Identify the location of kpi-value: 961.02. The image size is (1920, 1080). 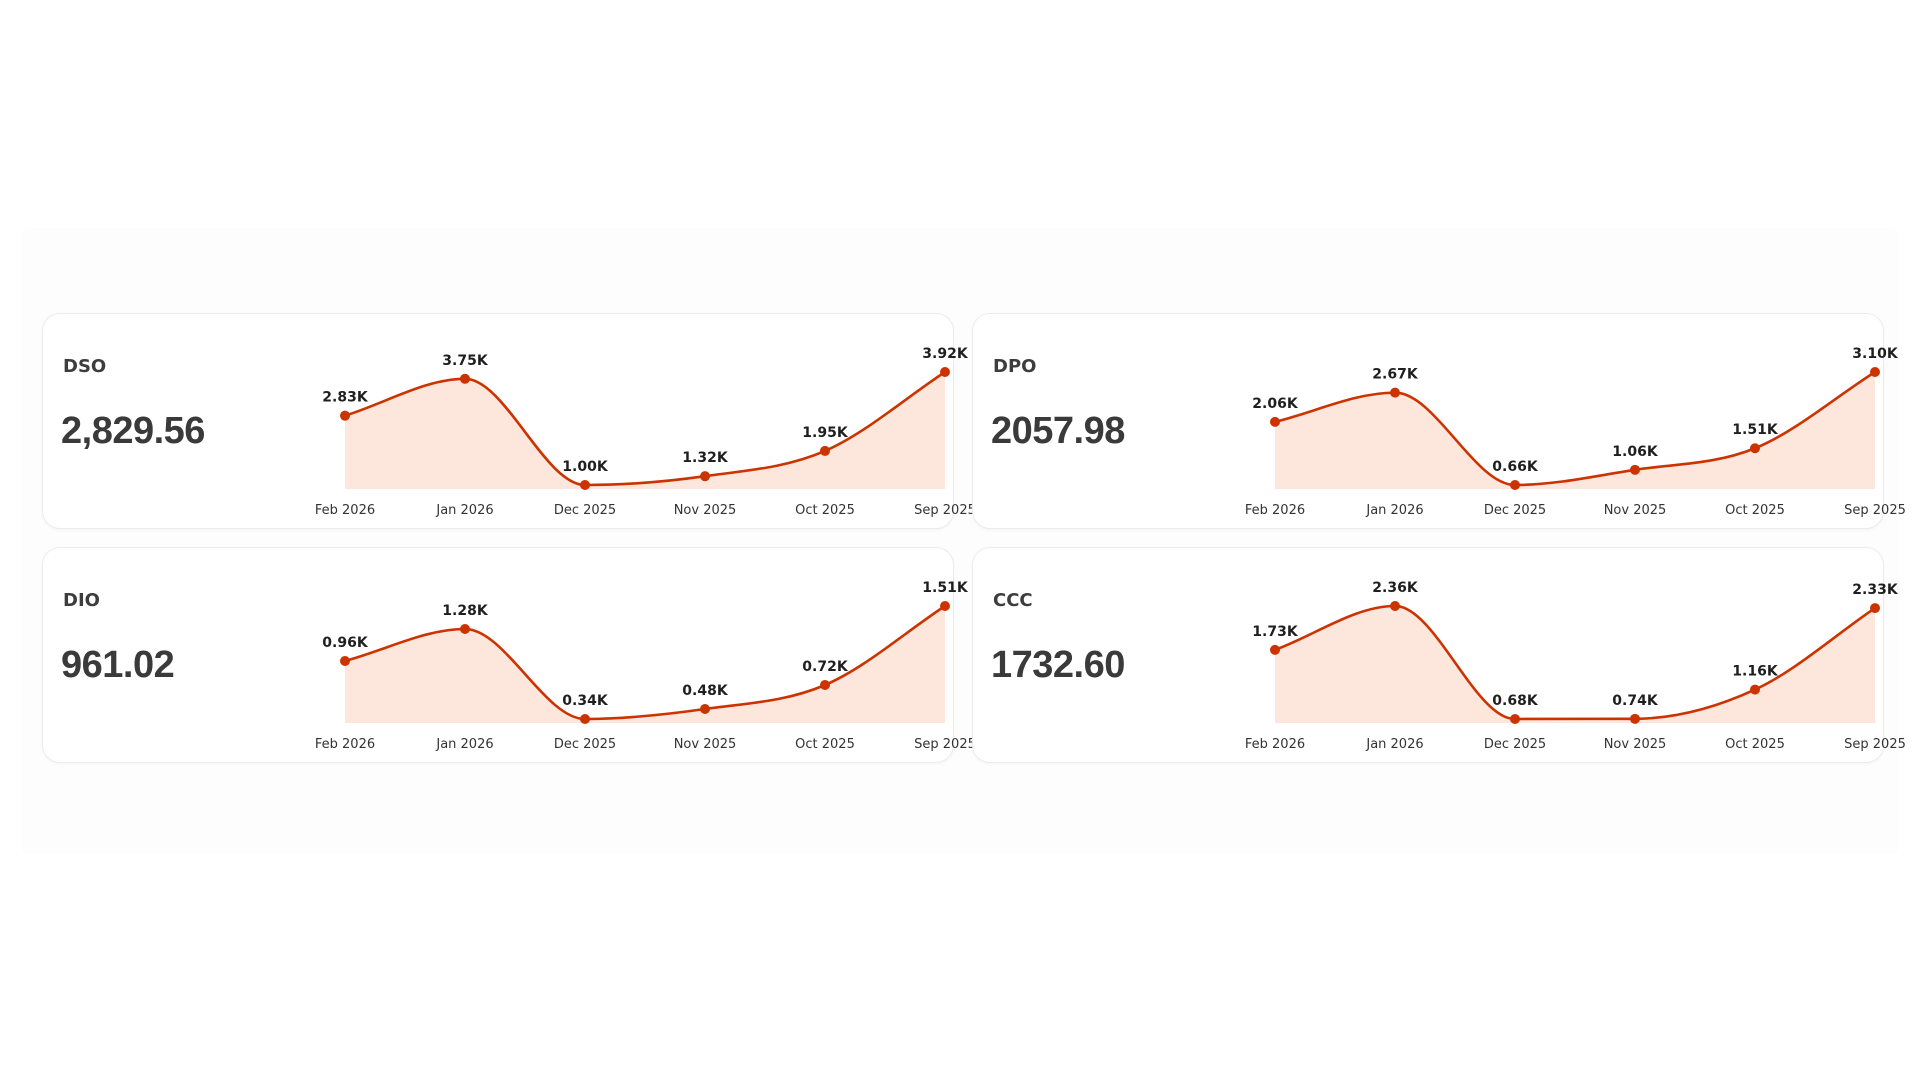
(118, 665).